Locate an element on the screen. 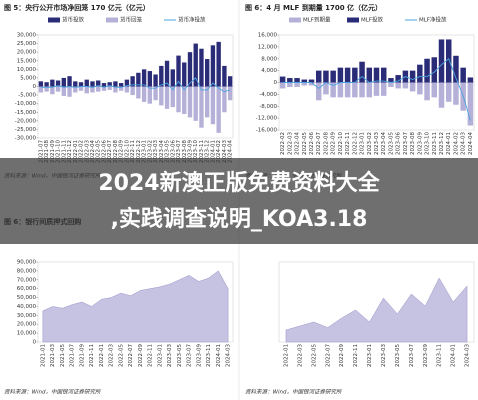 This screenshot has width=478, height=400. chart-title: 图 5：央行公开市场净回笼 170 亿元（亿元） is located at coordinates (77, 7).